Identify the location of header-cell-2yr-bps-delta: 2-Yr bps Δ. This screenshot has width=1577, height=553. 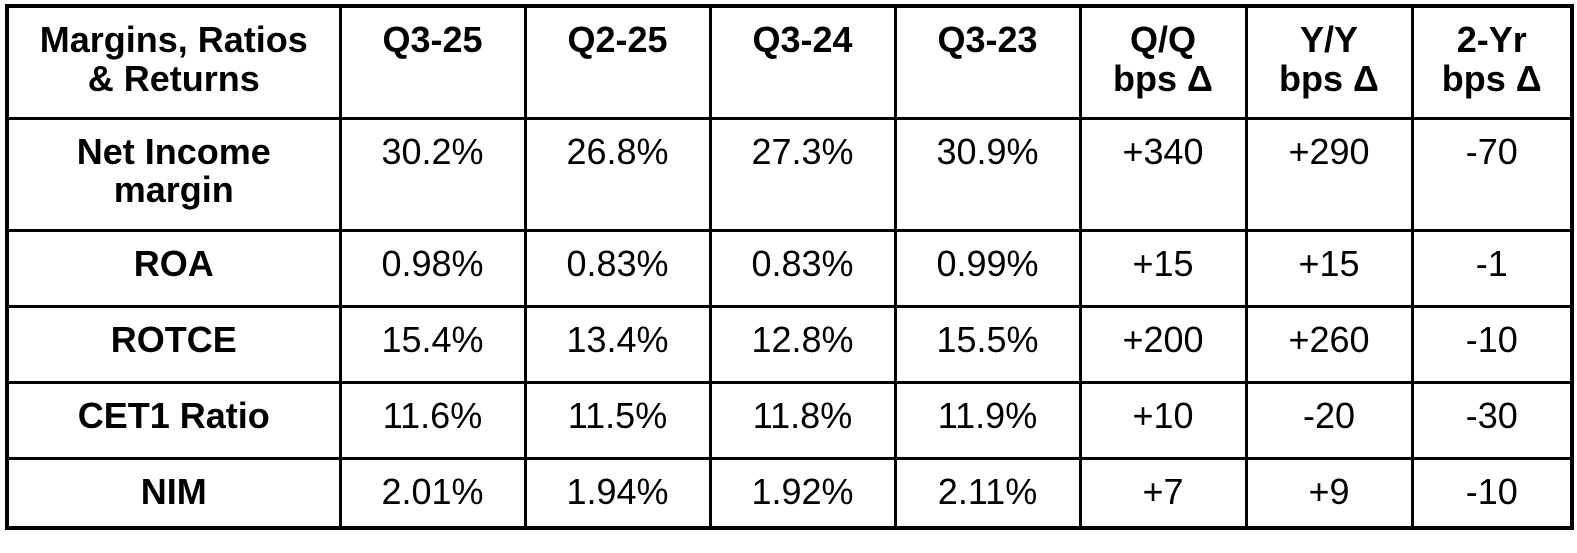
(1492, 62).